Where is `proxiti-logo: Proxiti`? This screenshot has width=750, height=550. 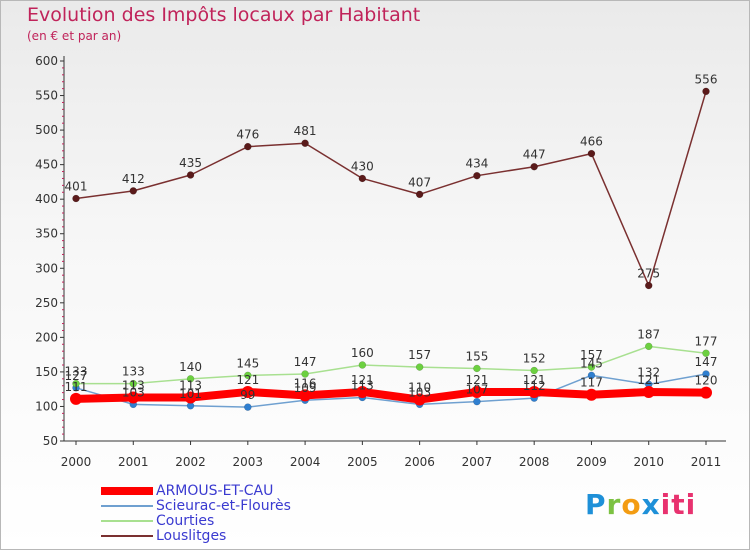
proxiti-logo: Proxiti is located at coordinates (641, 504).